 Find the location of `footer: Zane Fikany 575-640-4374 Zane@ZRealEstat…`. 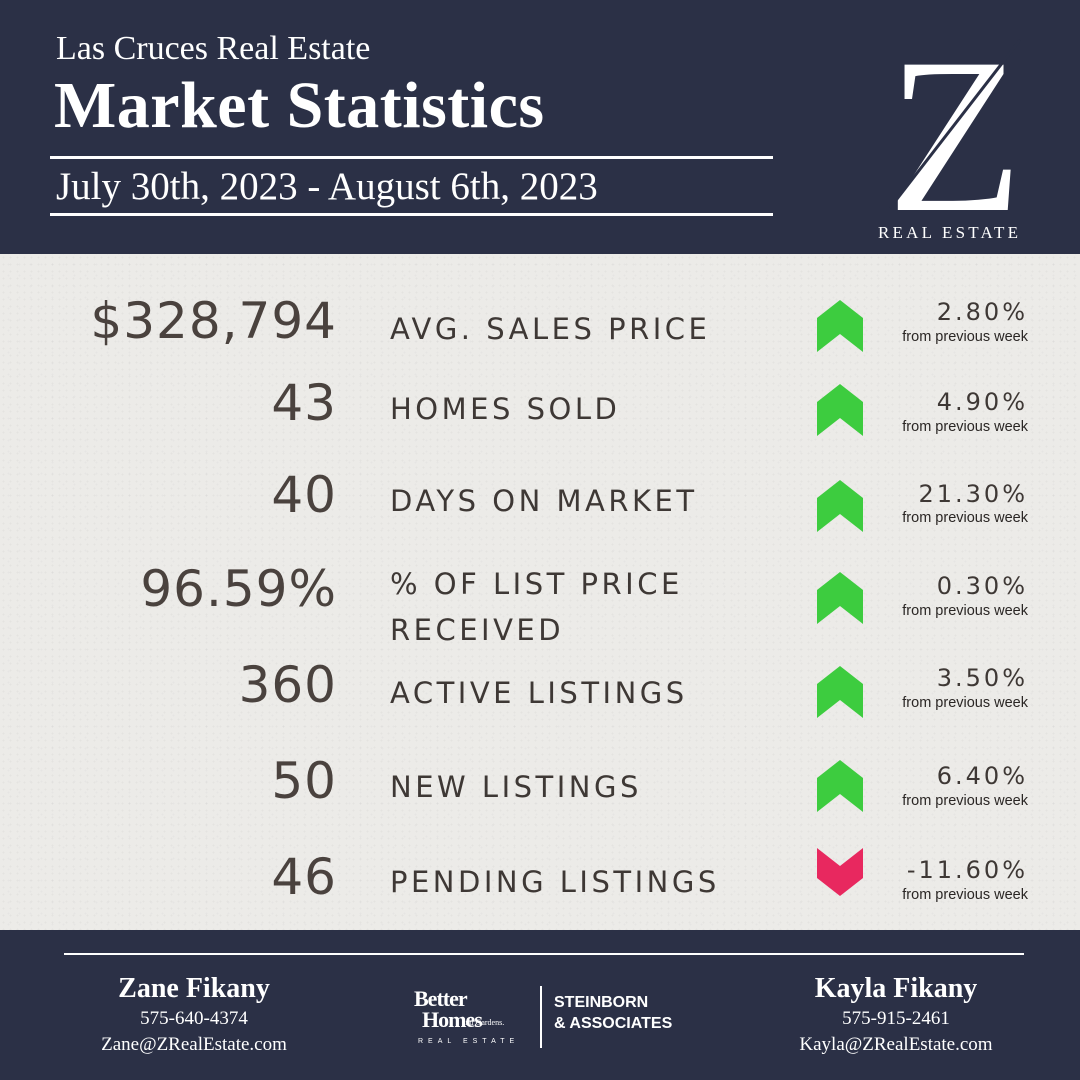

footer: Zane Fikany 575-640-4374 Zane@ZRealEstat… is located at coordinates (540, 1005).